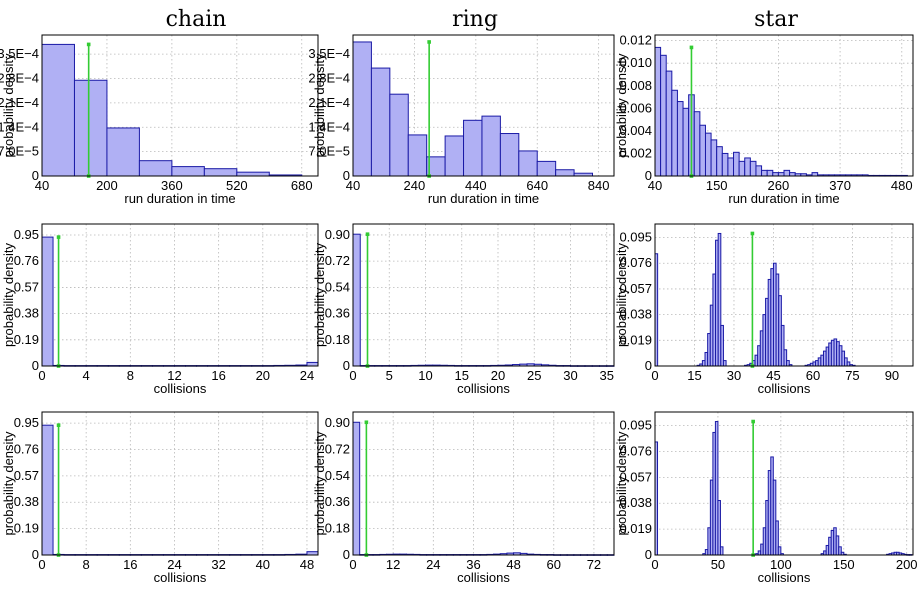 This screenshot has width=920, height=595. I want to click on y-tick-label: 0.18, so click(337, 528).